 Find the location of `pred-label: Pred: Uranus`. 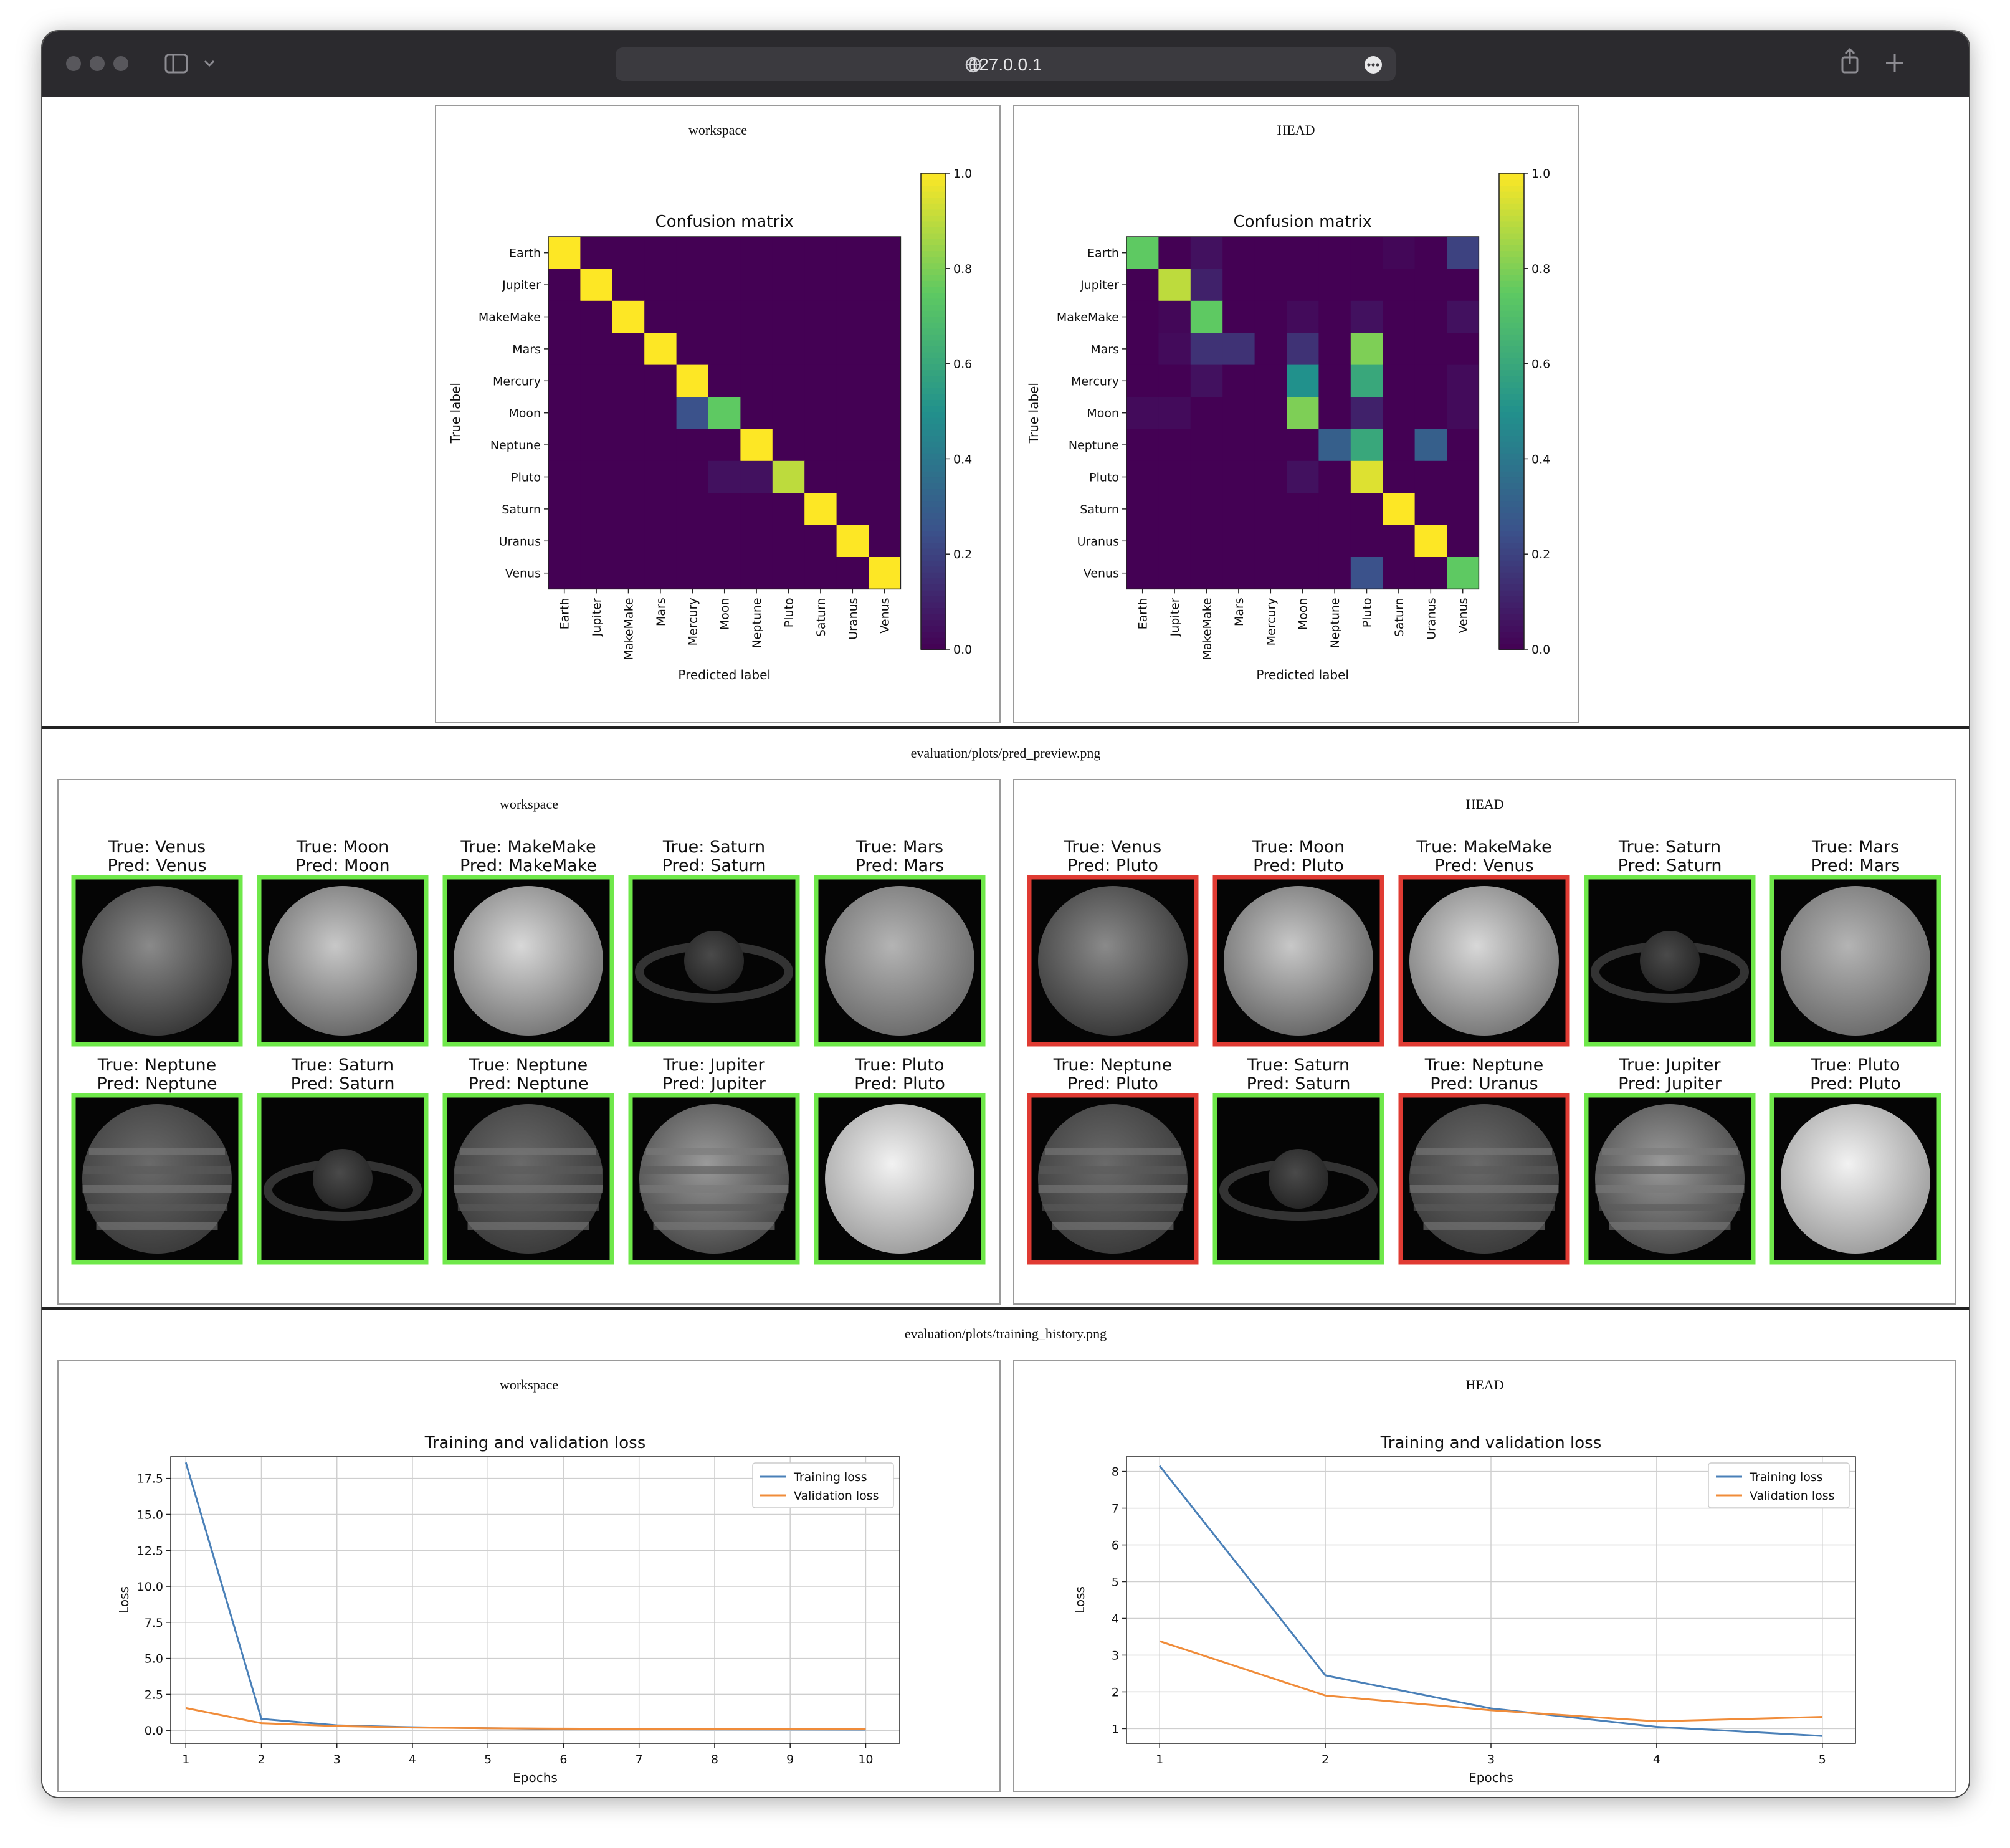

pred-label: Pred: Uranus is located at coordinates (1484, 1083).